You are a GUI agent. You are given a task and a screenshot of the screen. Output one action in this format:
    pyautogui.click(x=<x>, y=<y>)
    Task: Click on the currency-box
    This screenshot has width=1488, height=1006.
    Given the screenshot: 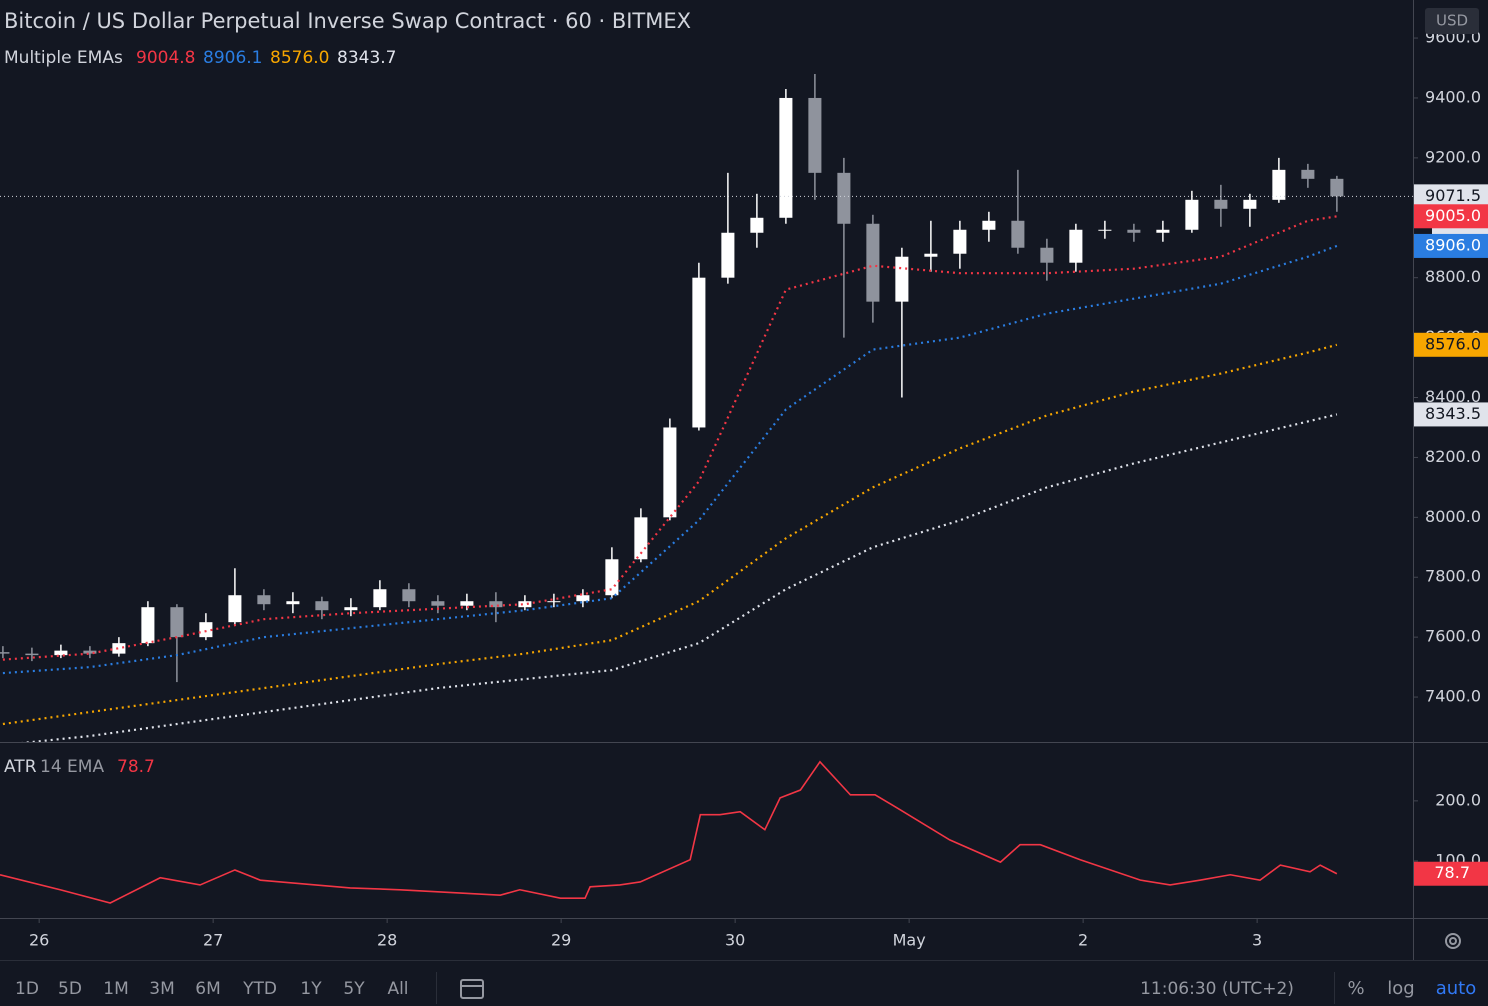 What is the action you would take?
    pyautogui.click(x=1452, y=21)
    